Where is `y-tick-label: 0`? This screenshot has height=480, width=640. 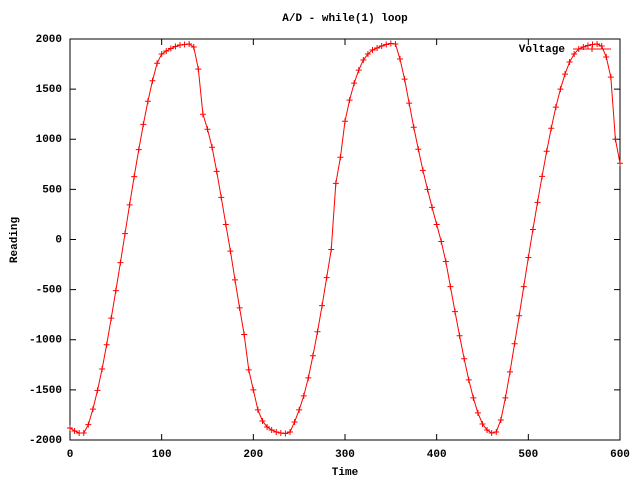 y-tick-label: 0 is located at coordinates (58, 240).